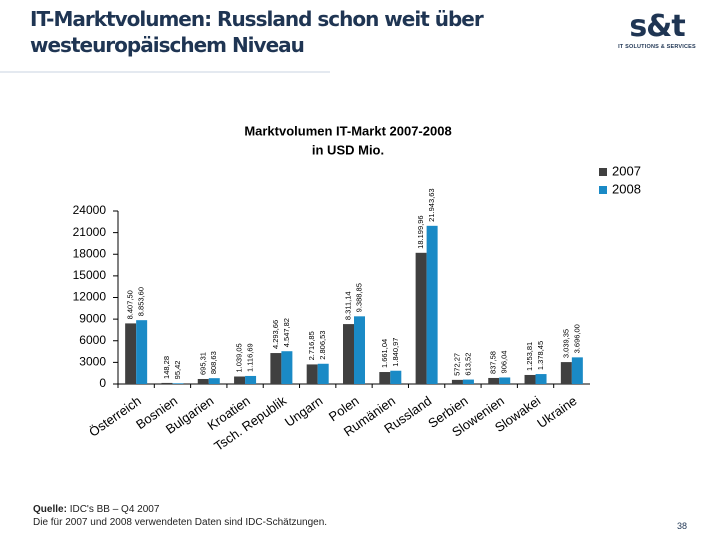  What do you see at coordinates (180, 509) in the screenshot?
I see `source-line: Quelle: IDC's BB – Q4 2007` at bounding box center [180, 509].